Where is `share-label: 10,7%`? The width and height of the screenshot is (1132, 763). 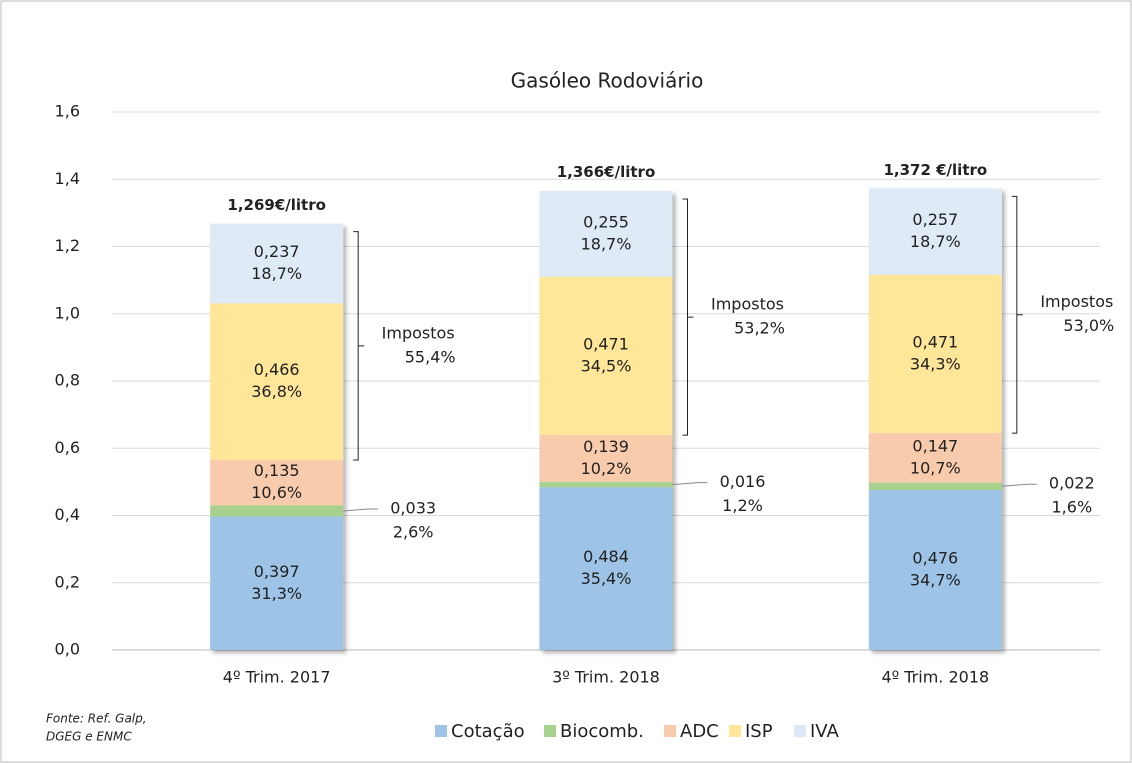 share-label: 10,7% is located at coordinates (935, 467).